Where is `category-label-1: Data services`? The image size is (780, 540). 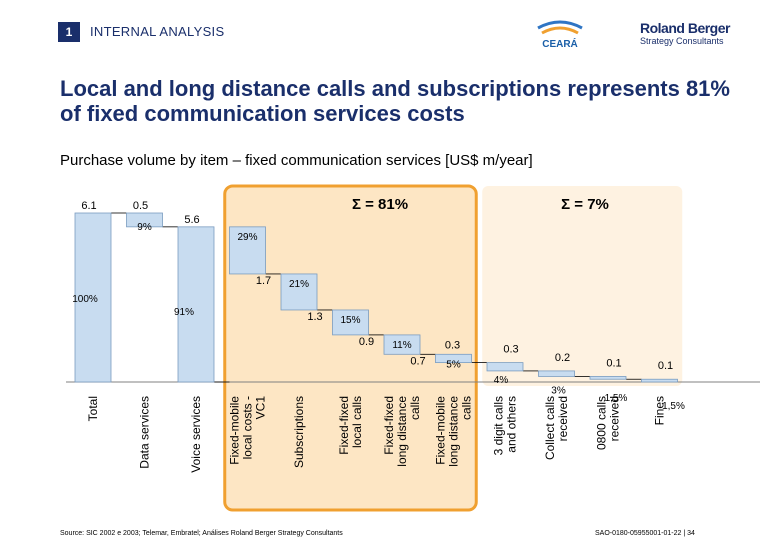
category-label-1: Data services is located at coordinates (144, 432).